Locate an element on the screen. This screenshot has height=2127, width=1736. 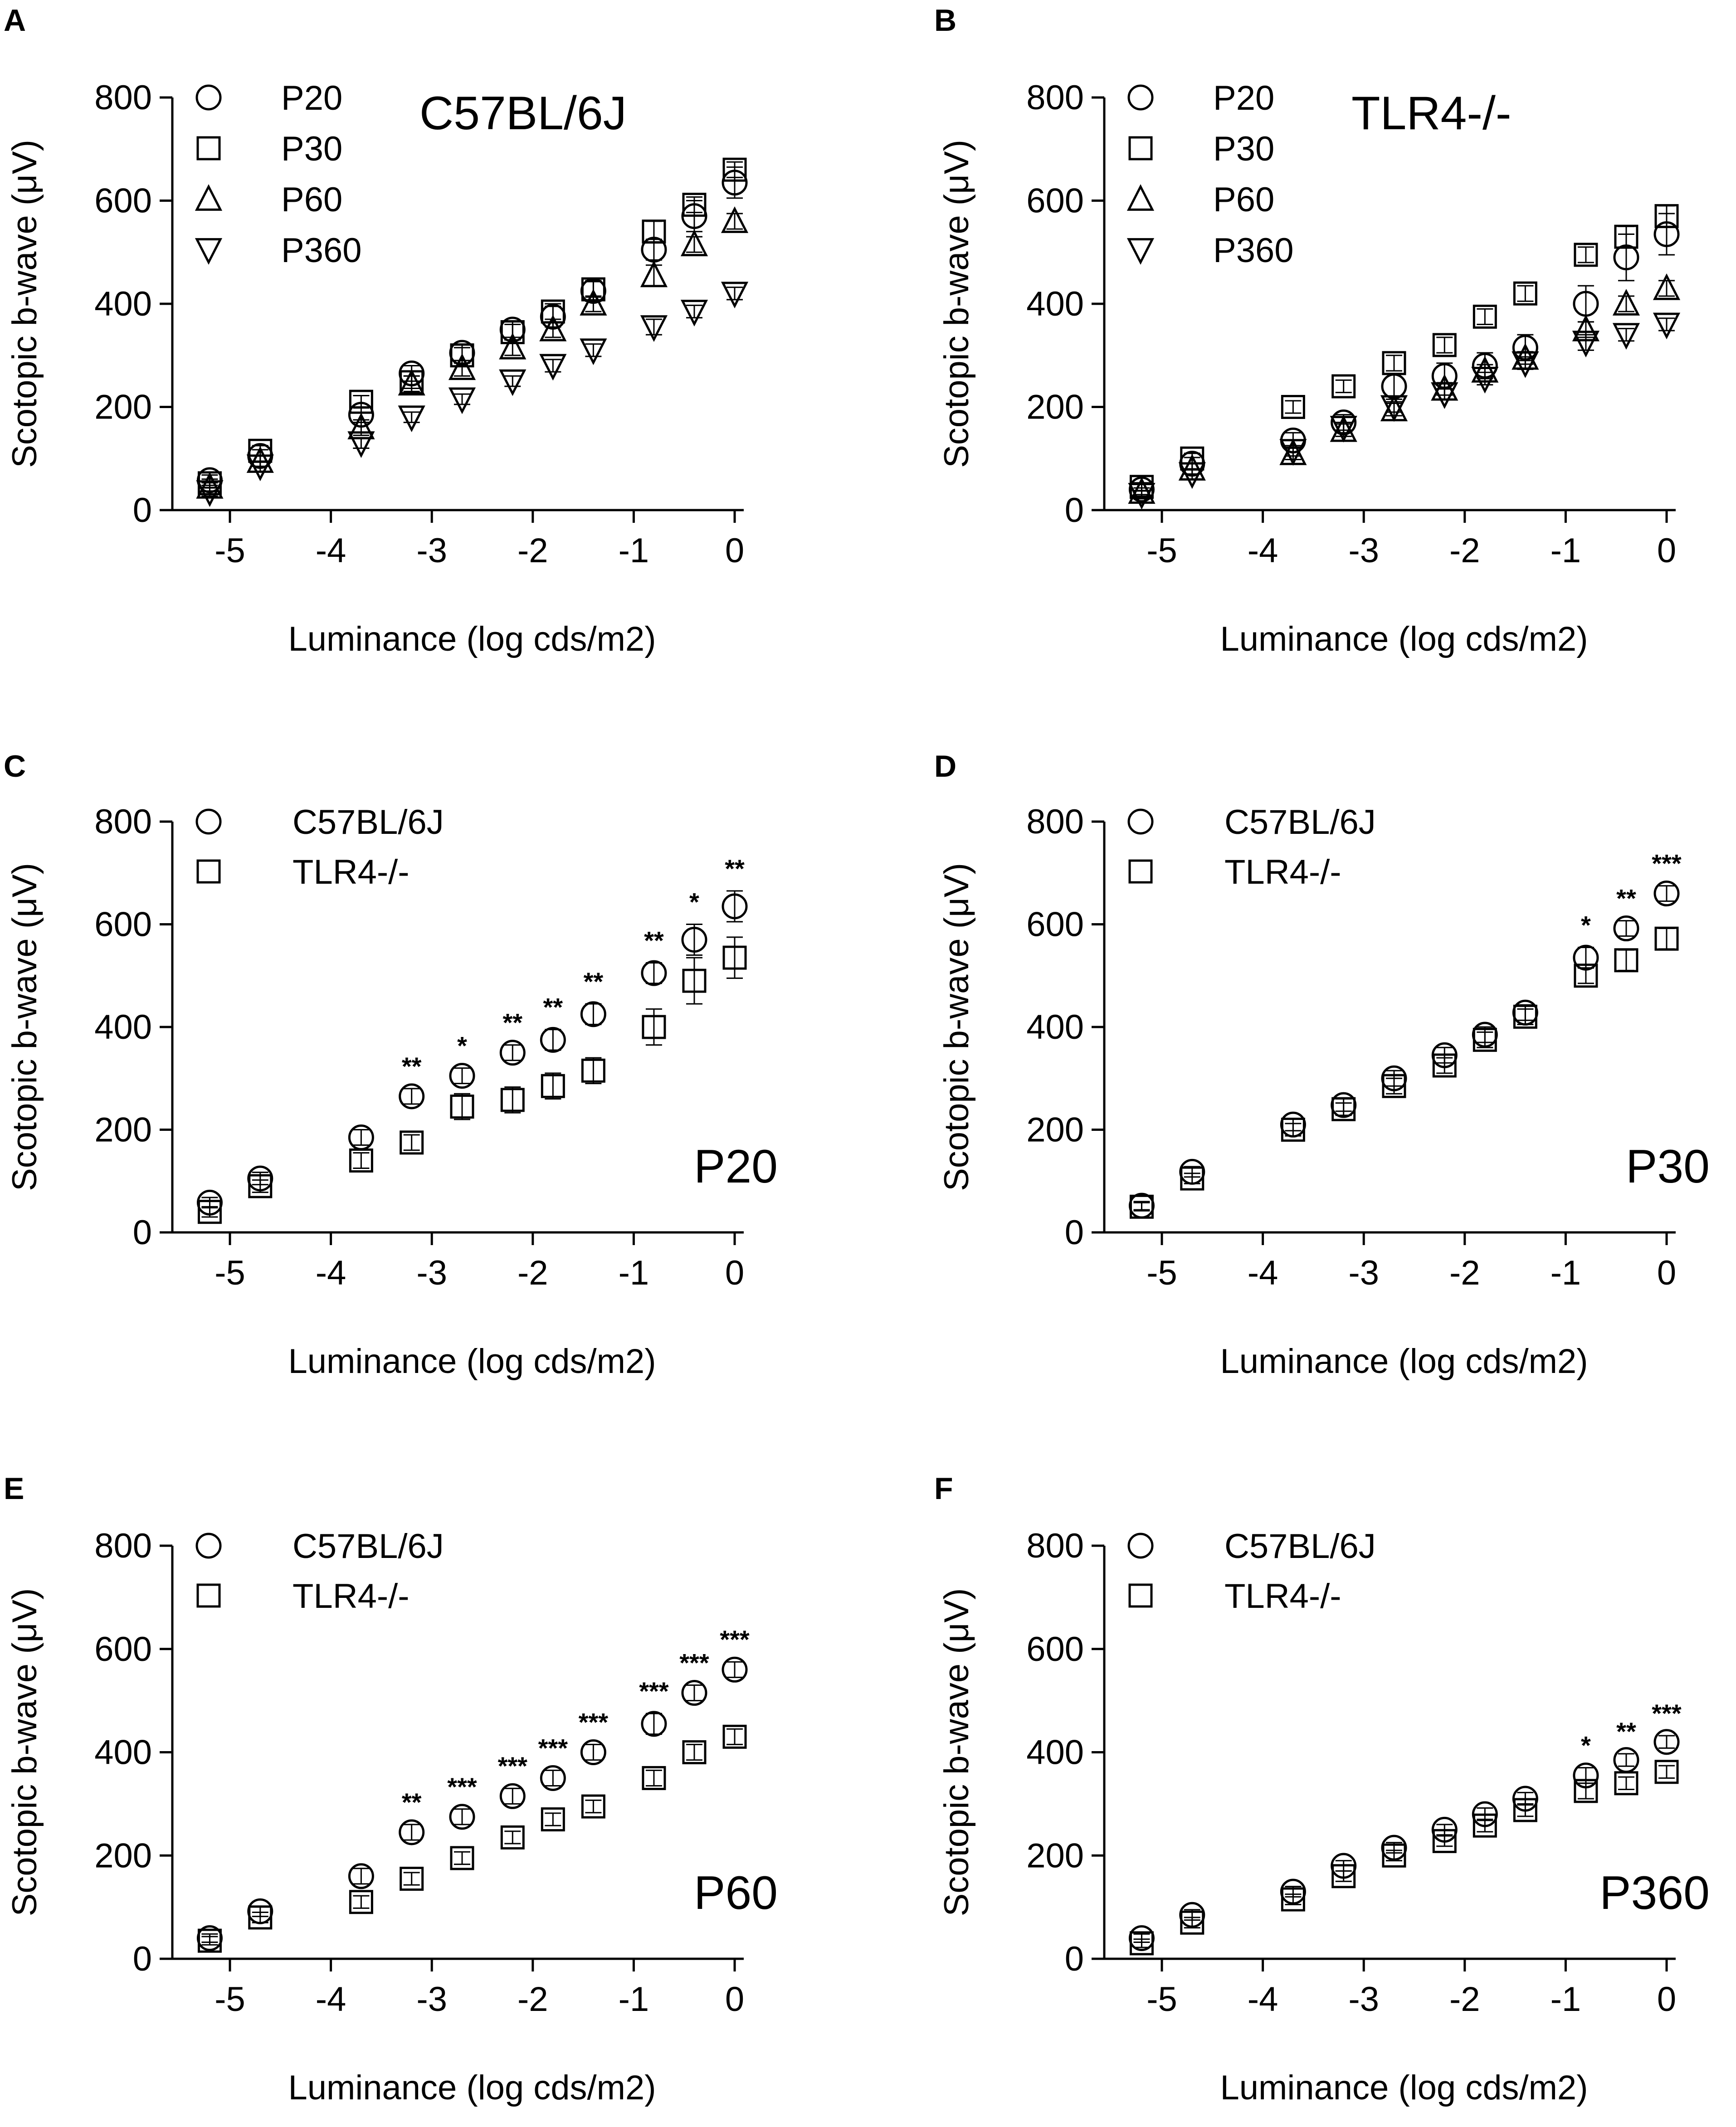
series-p60 is located at coordinates (472, 352).